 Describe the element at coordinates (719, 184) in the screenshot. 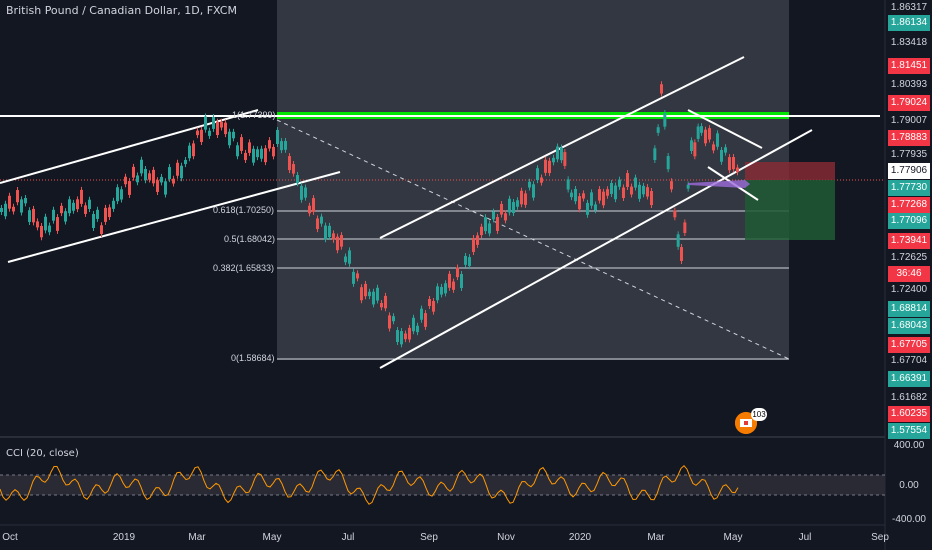

I see `position-arrow-icon` at that location.